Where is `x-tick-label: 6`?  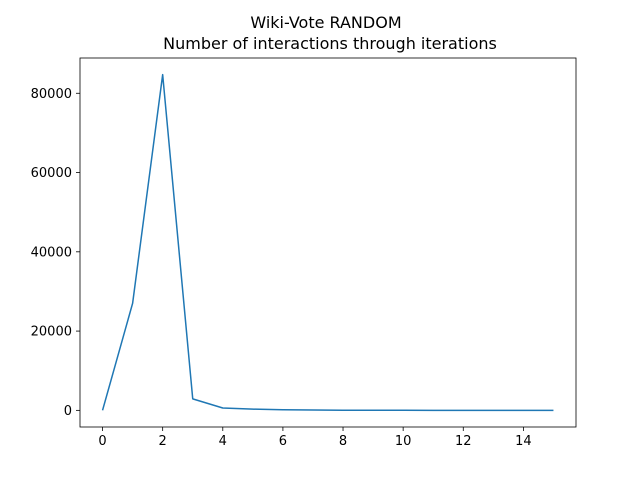 x-tick-label: 6 is located at coordinates (283, 441).